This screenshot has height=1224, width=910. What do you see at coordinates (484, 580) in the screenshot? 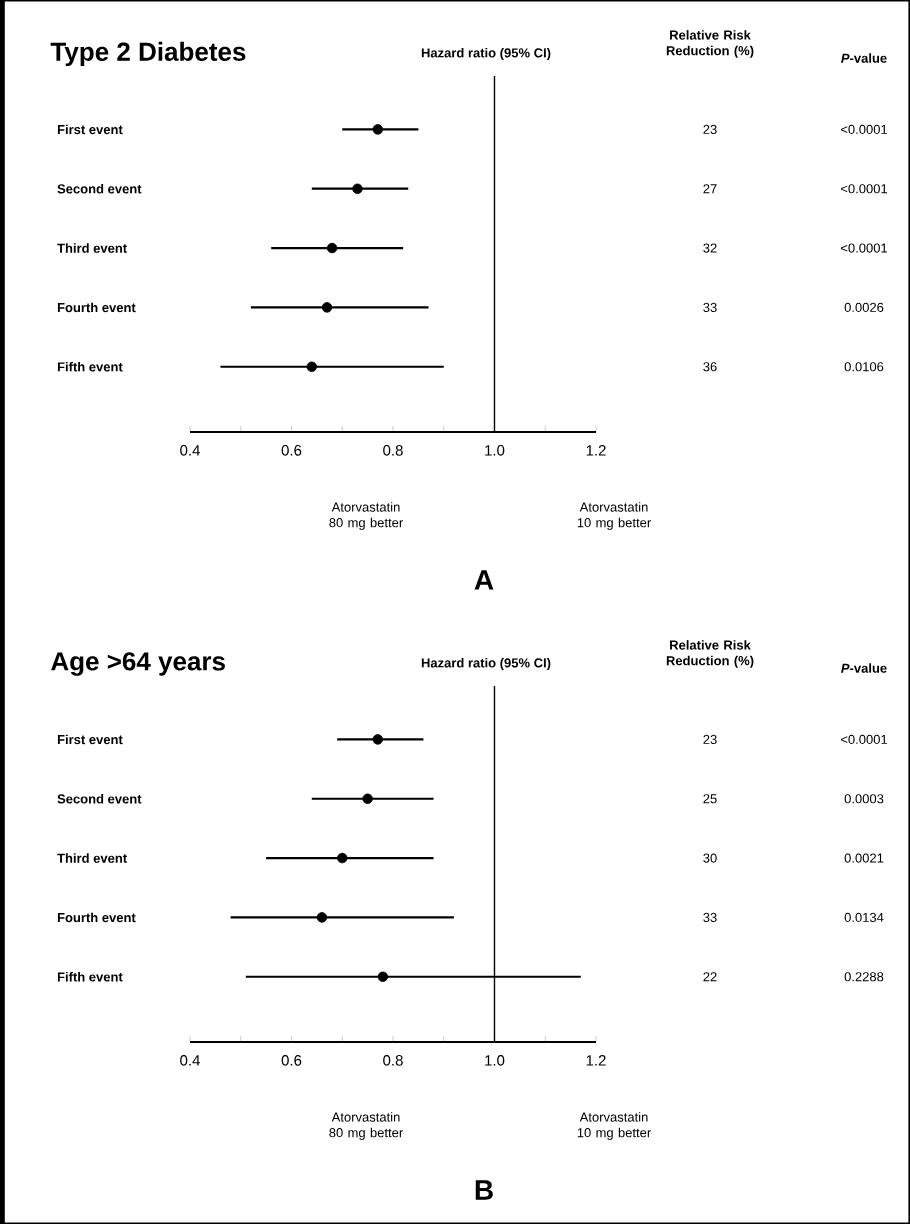
I see `text: A` at bounding box center [484, 580].